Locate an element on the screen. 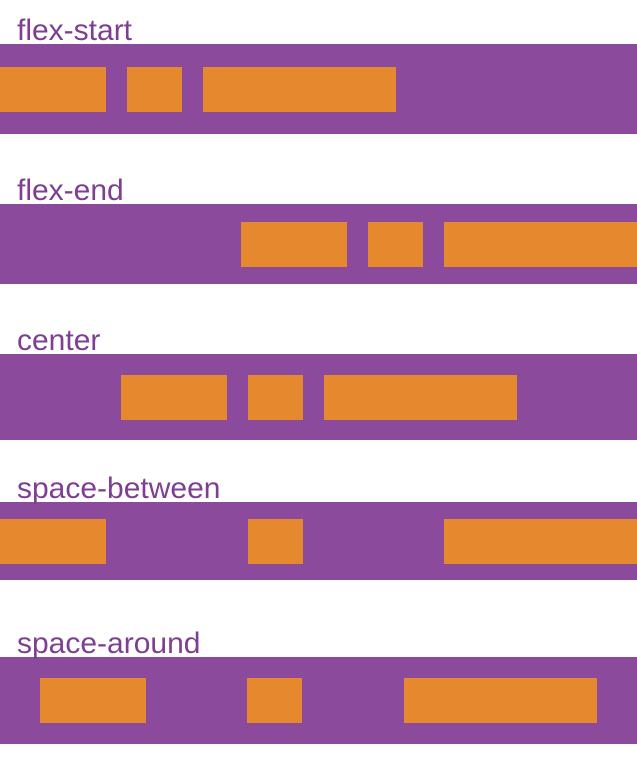 Image resolution: width=637 pixels, height=763 pixels. label-row: center is located at coordinates (318, 320).